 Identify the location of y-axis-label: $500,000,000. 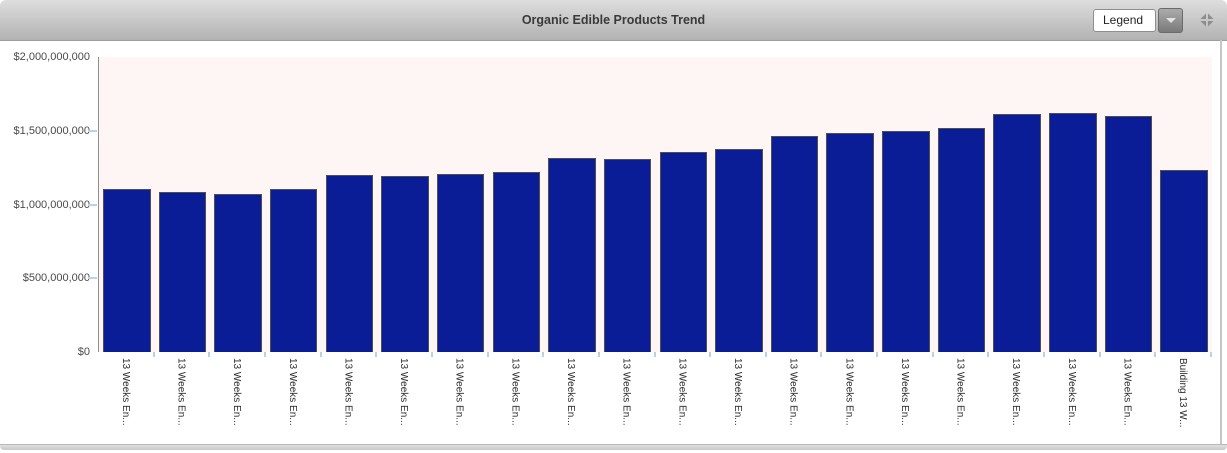
(56, 278).